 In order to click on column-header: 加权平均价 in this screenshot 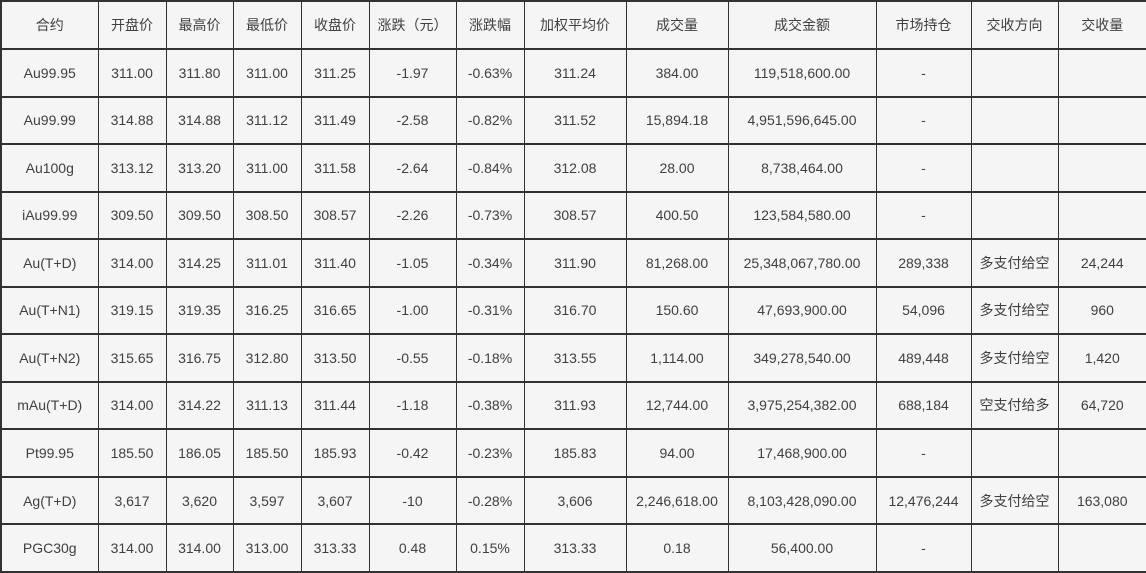, I will do `click(575, 25)`.